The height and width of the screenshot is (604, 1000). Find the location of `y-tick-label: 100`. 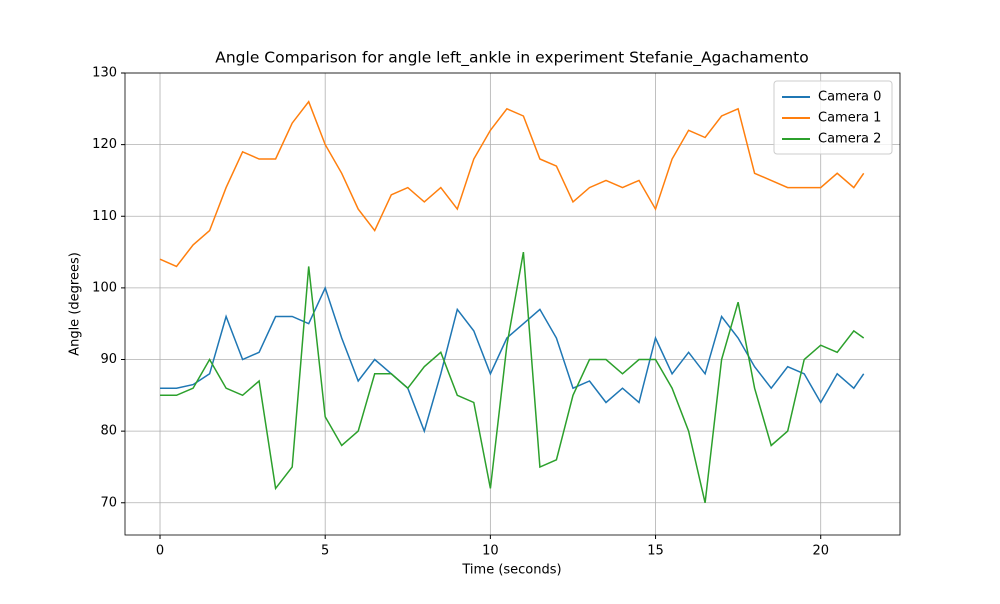

y-tick-label: 100 is located at coordinates (104, 287).